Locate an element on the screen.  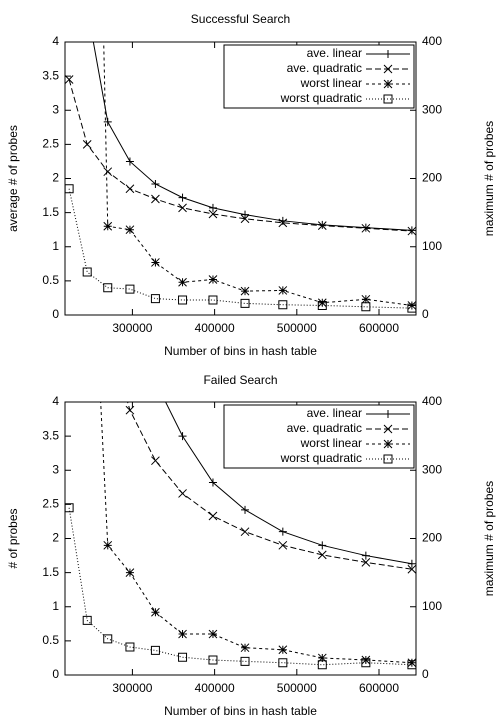
y-tick-label: 0.5 is located at coordinates (50, 280).